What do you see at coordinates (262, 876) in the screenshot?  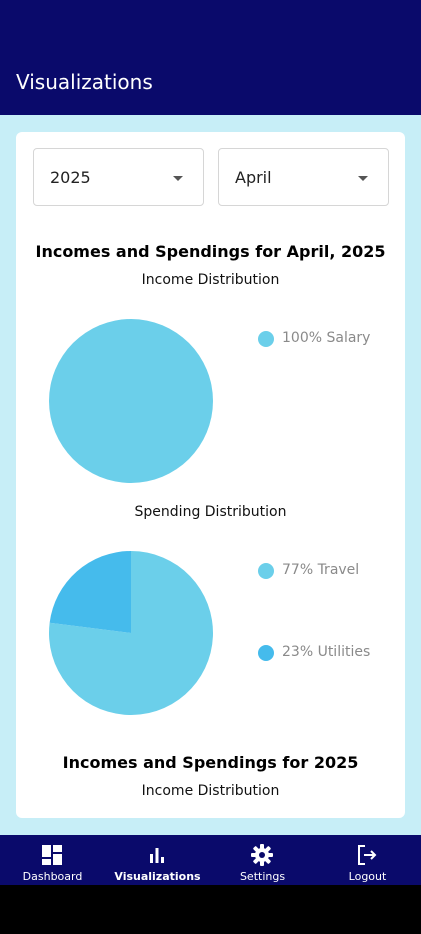 I see `nav-label-settings: Settings` at bounding box center [262, 876].